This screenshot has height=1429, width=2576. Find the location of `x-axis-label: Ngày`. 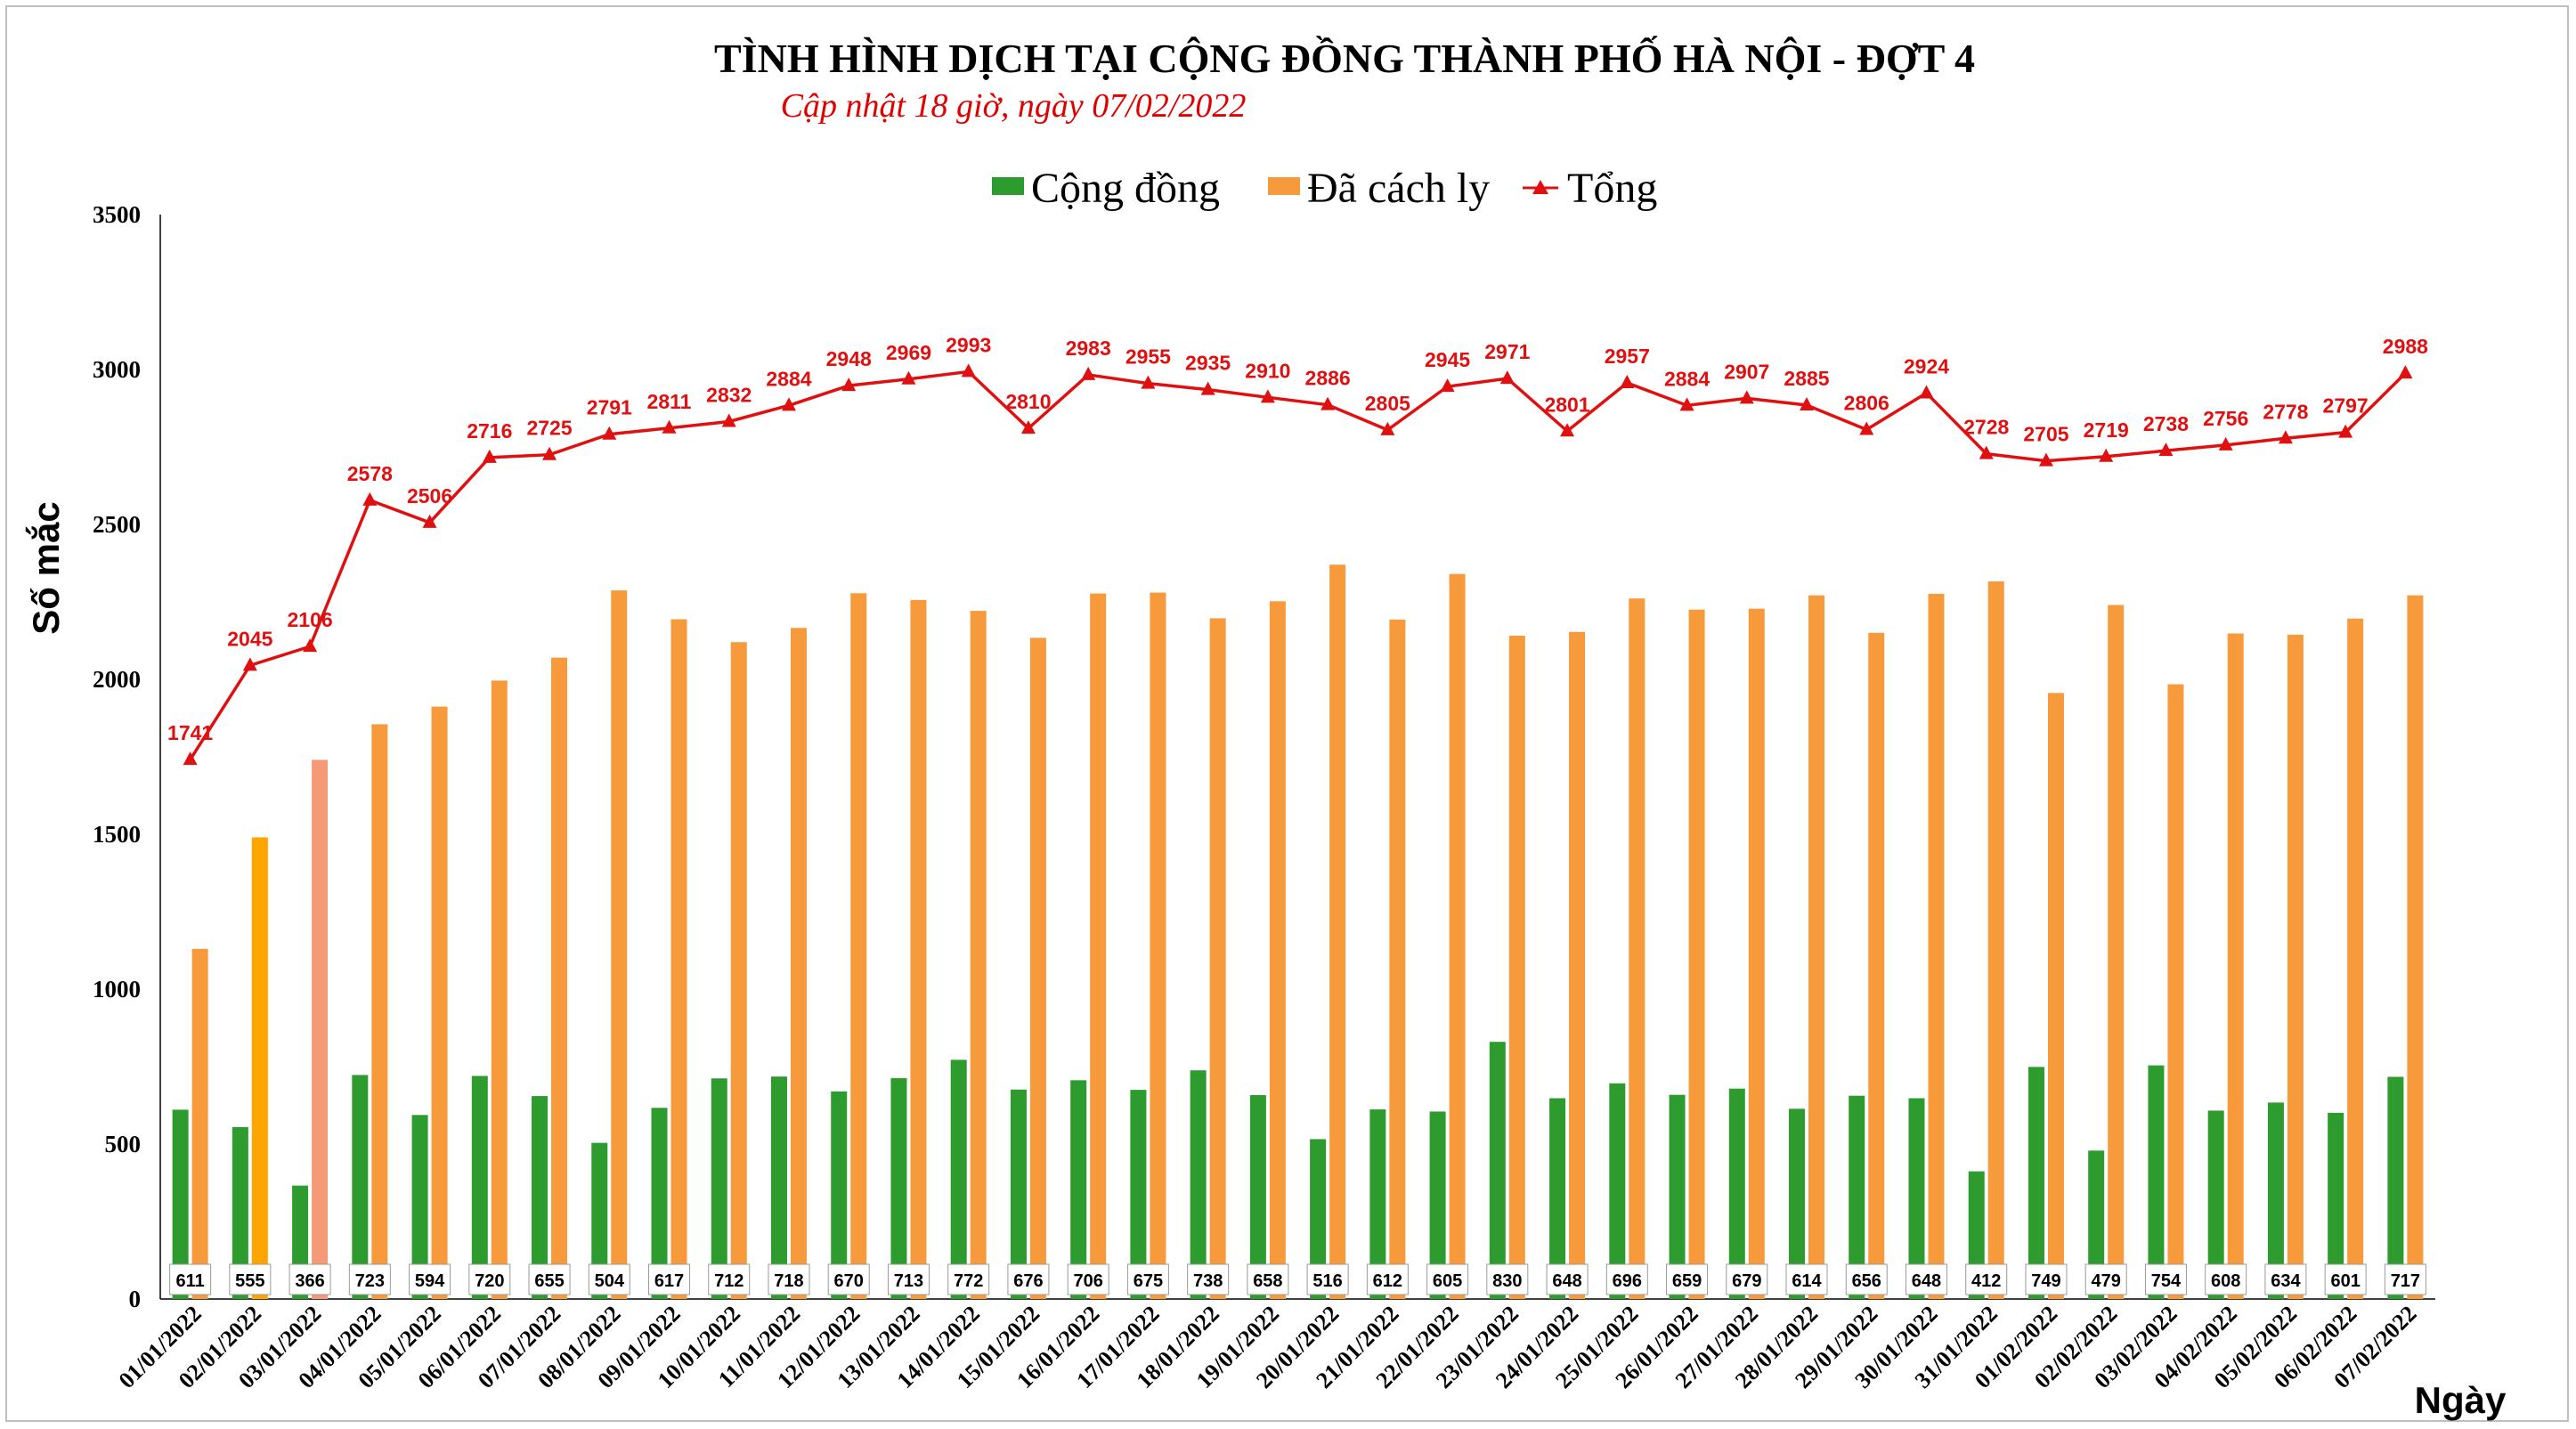

x-axis-label: Ngày is located at coordinates (2461, 1400).